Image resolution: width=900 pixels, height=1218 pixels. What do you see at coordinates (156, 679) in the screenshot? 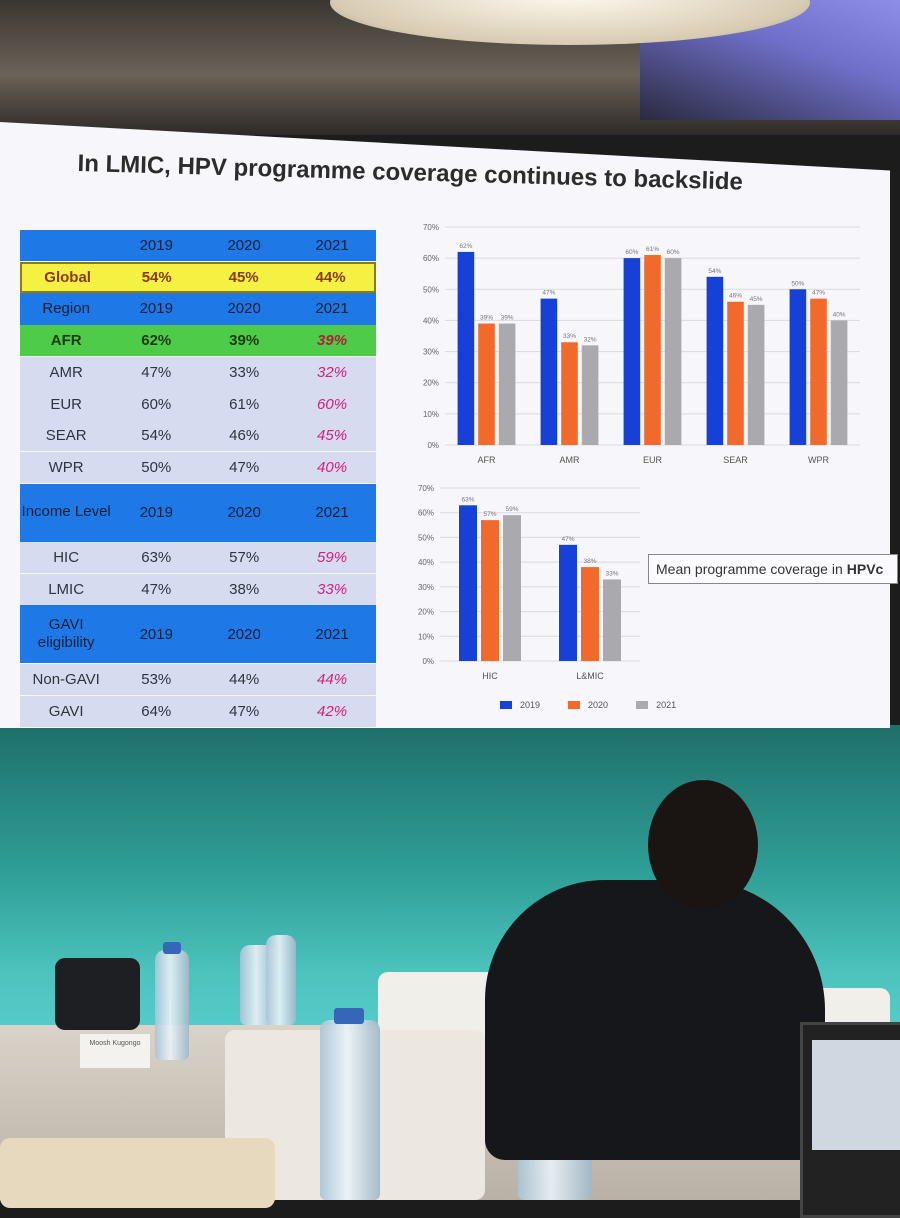
I see `table-cell: 53%` at bounding box center [156, 679].